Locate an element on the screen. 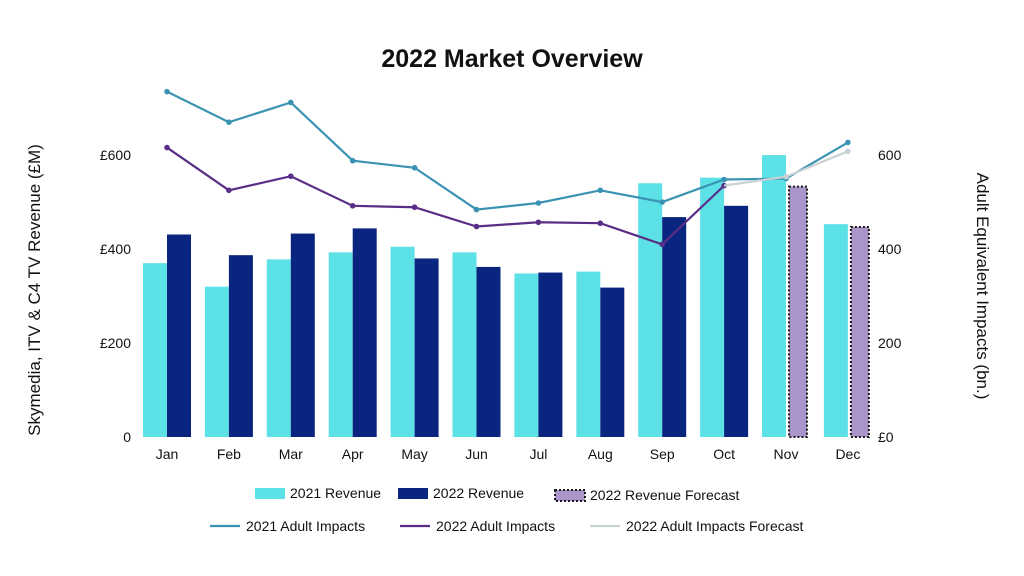 This screenshot has height=576, width=1024. right-tick-3: 600 is located at coordinates (890, 155).